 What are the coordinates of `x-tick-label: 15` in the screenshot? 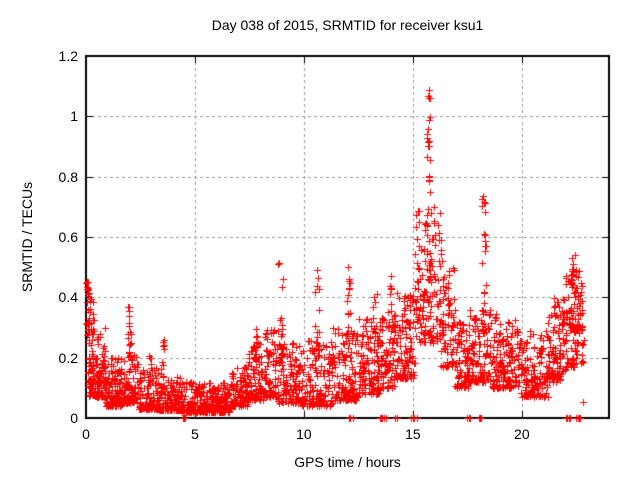 It's located at (413, 434).